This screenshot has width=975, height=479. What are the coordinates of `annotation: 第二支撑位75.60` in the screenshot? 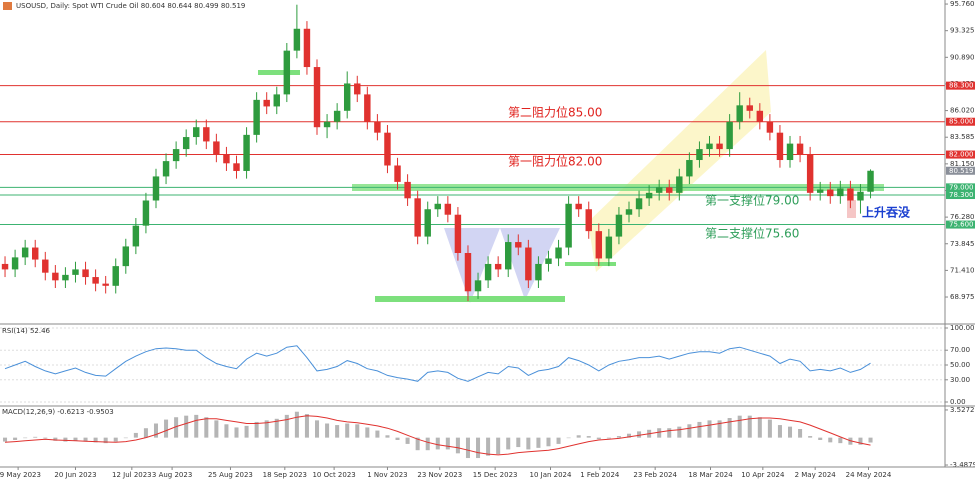 It's located at (752, 233).